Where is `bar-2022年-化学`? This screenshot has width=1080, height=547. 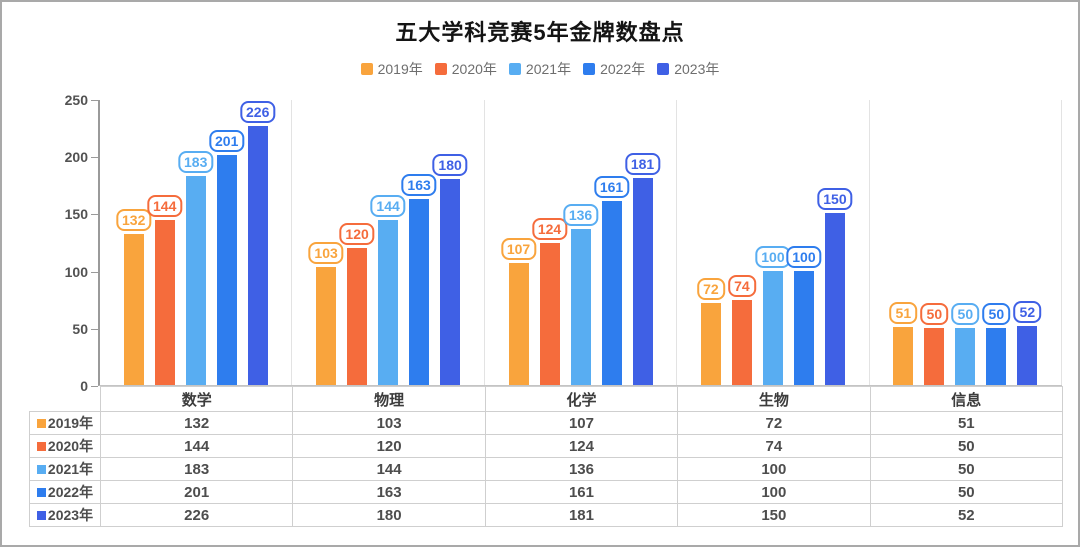
bar-2022年-化学 is located at coordinates (611, 293).